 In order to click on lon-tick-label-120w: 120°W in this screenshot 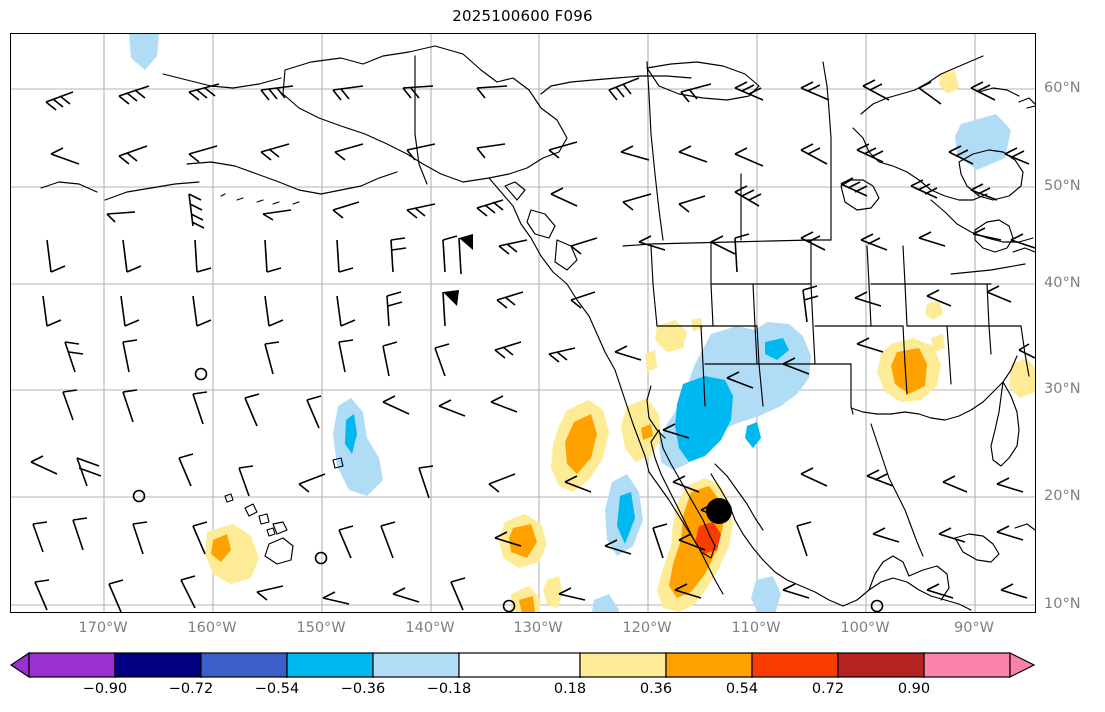, I will do `click(647, 628)`.